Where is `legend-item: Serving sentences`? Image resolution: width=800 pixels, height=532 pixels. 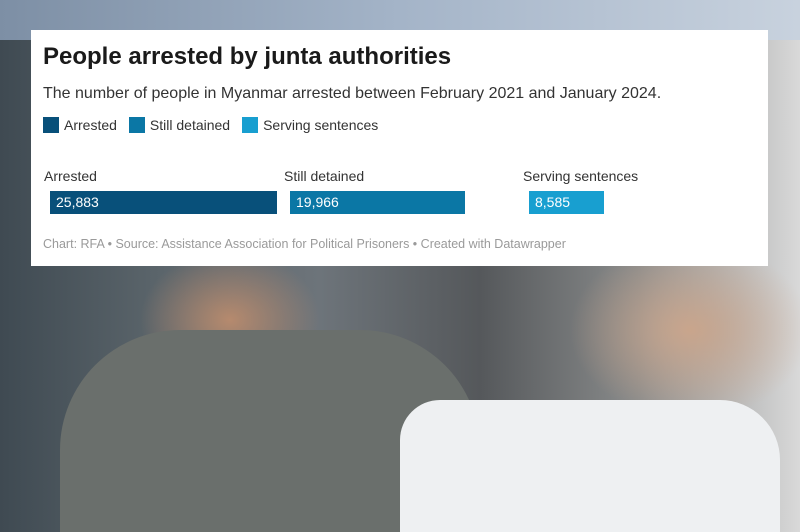
legend-item: Serving sentences is located at coordinates (310, 125).